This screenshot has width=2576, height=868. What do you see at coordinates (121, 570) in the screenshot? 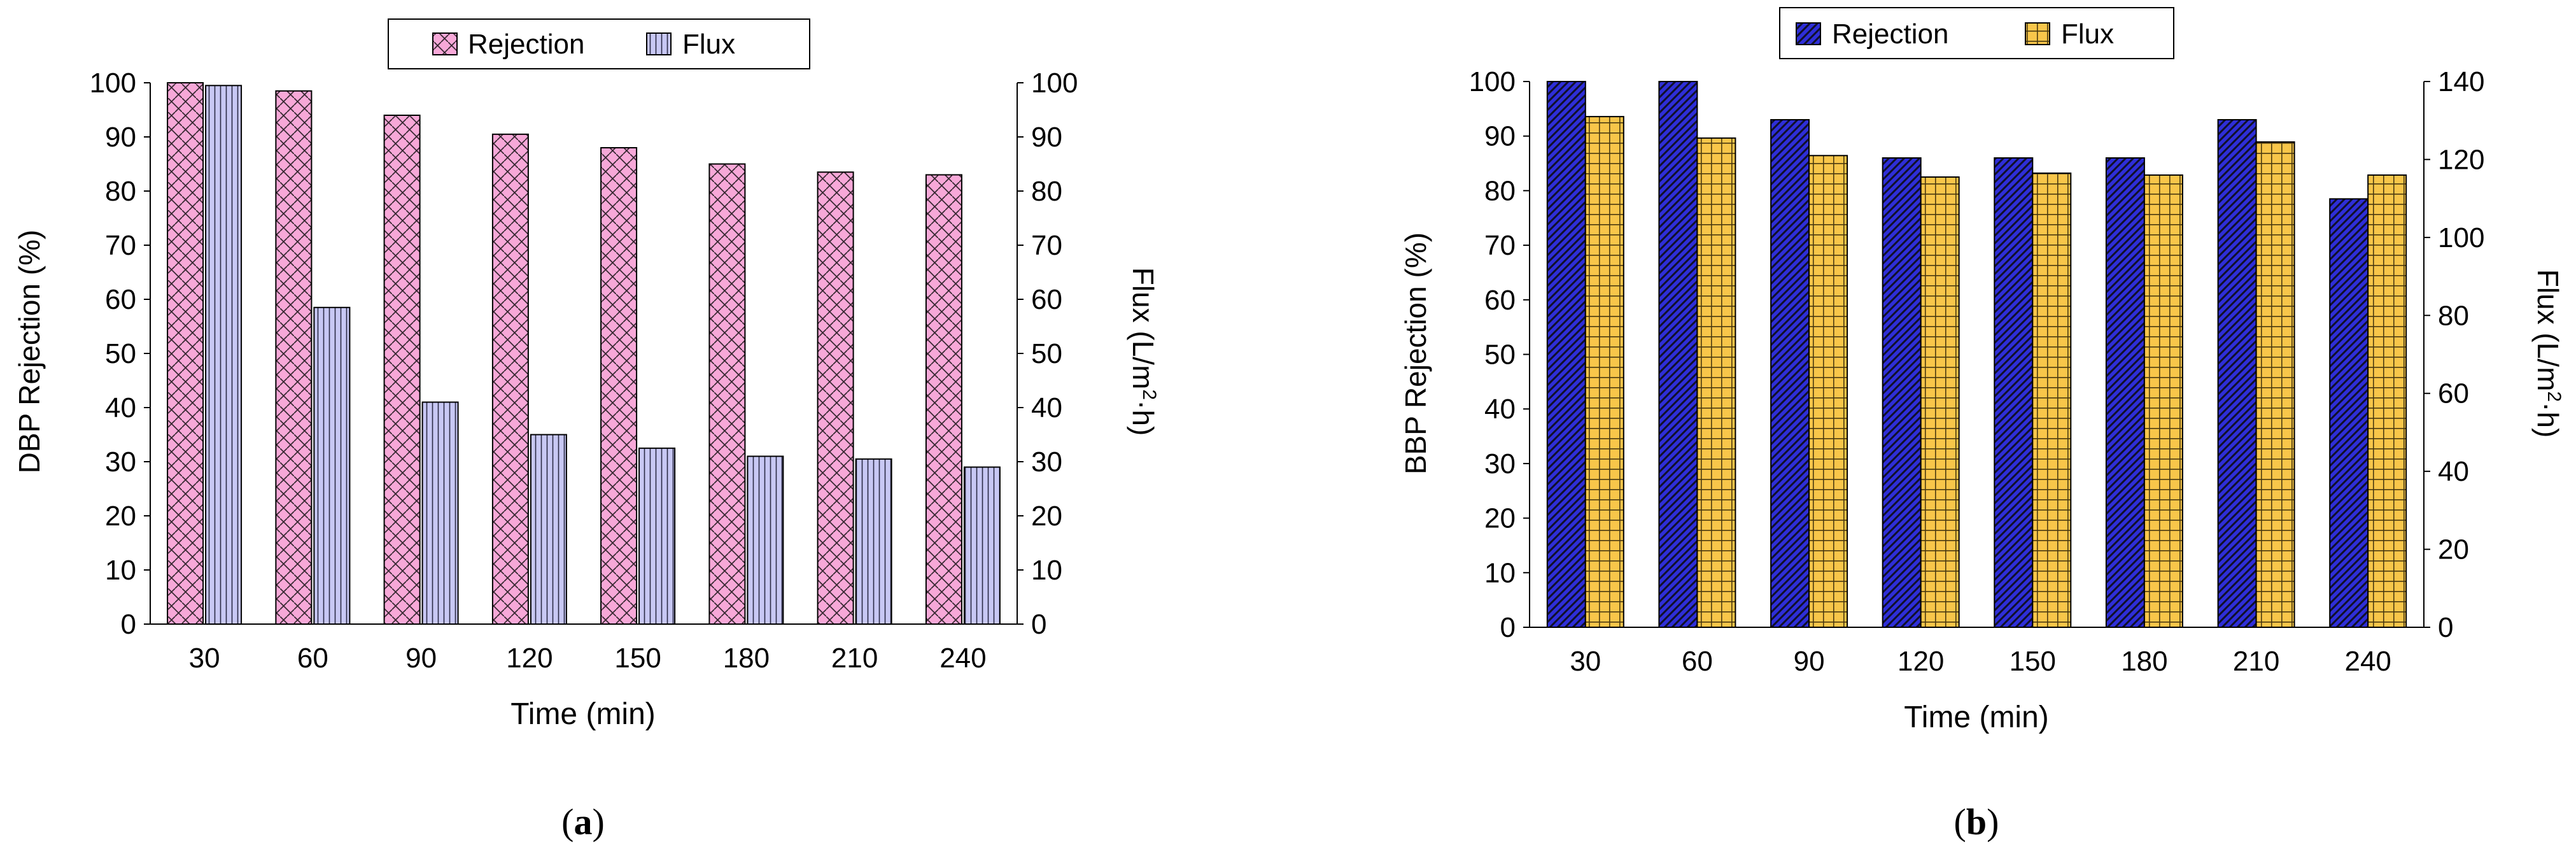
I see `chart-a-y-tick-label: 10` at bounding box center [121, 570].